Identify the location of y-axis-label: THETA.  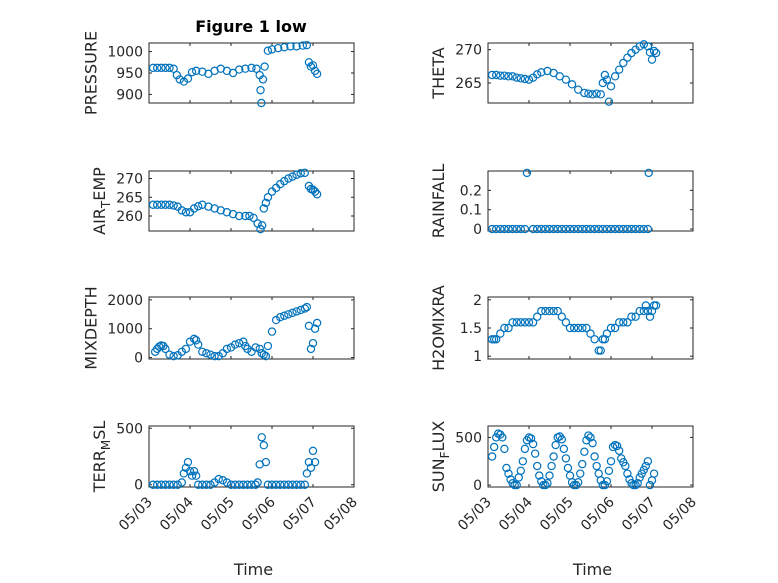
(438, 73).